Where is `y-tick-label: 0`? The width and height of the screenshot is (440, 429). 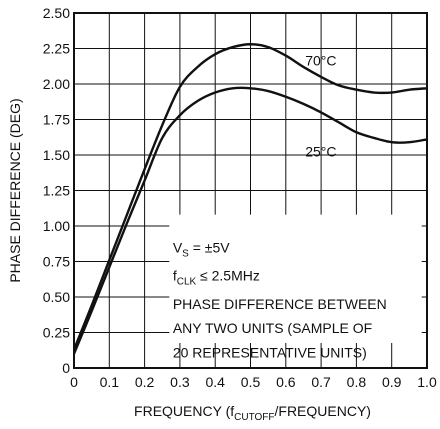
y-tick-label: 0 is located at coordinates (66, 368).